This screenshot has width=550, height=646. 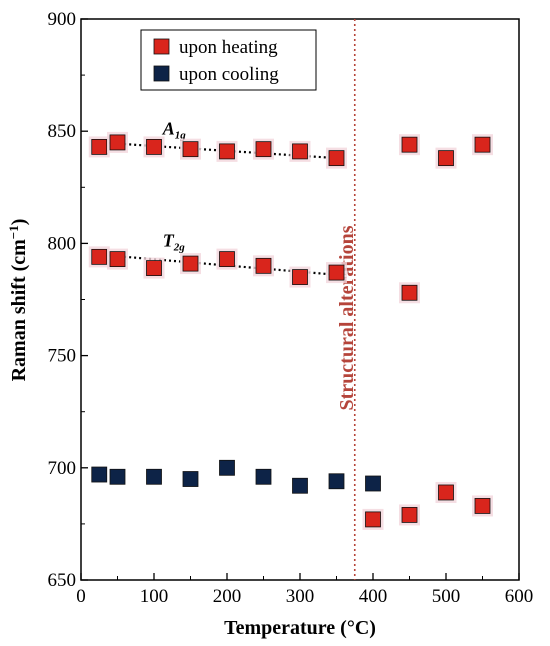 I want to click on legend: upon heating upon cooling, so click(x=228, y=60).